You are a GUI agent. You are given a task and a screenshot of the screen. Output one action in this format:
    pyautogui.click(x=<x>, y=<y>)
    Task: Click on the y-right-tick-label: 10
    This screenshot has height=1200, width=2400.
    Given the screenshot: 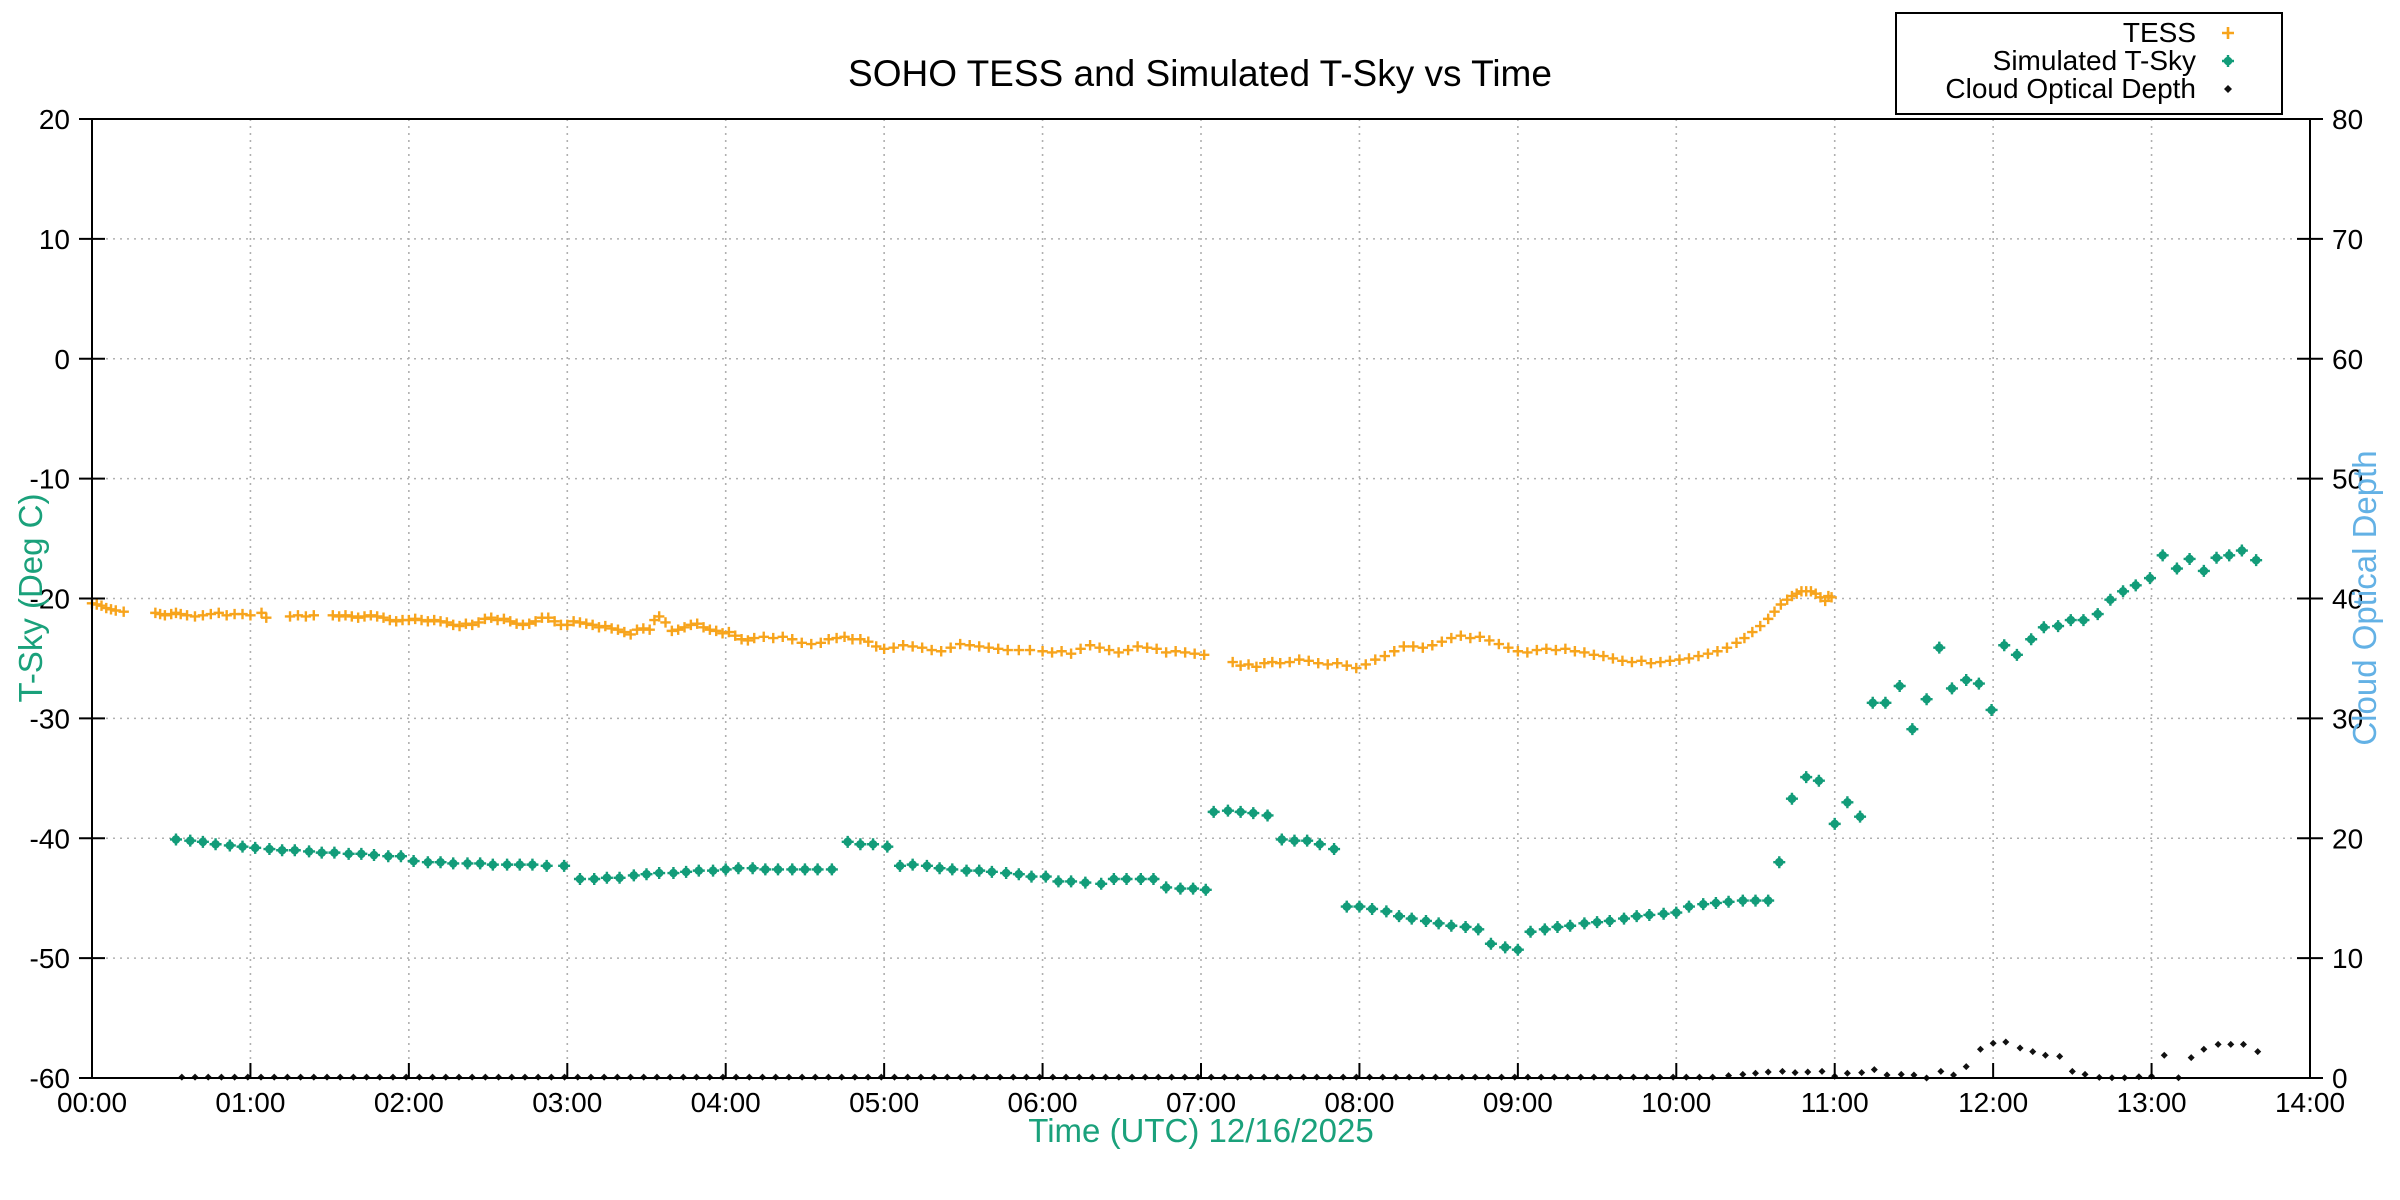 What is the action you would take?
    pyautogui.click(x=2347, y=958)
    